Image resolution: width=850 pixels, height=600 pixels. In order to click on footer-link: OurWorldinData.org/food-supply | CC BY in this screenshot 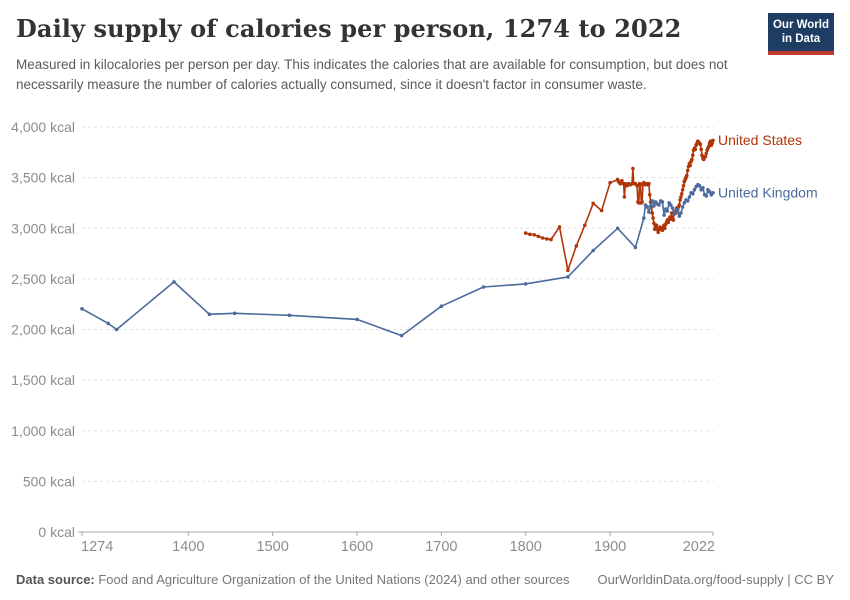, I will do `click(715, 579)`.